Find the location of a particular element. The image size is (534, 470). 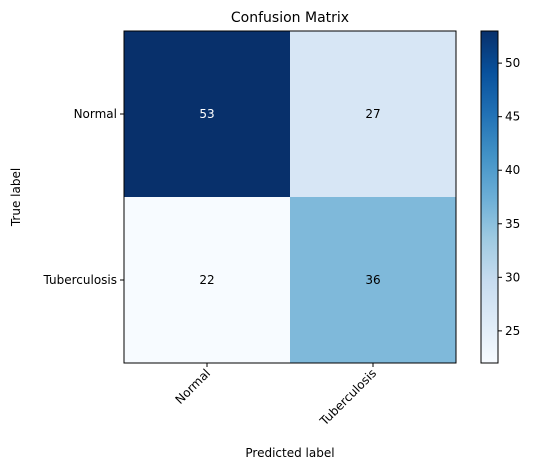

x-tick-label: Normal is located at coordinates (193, 386).